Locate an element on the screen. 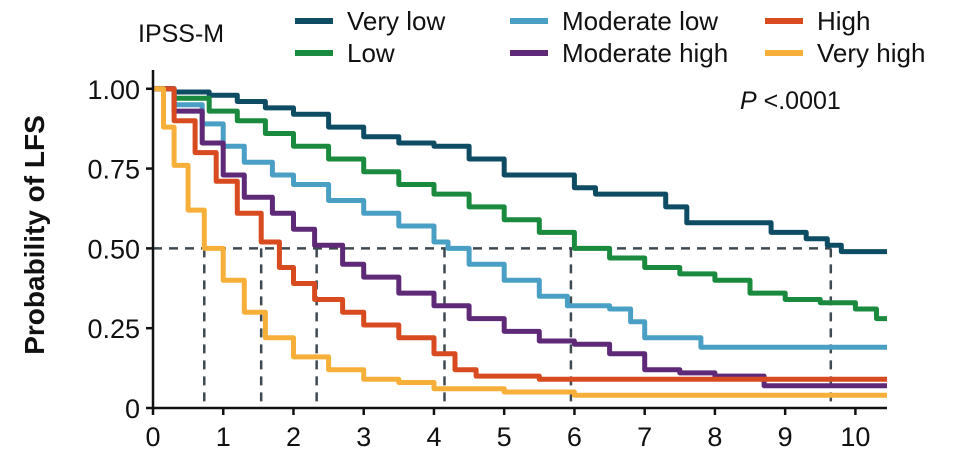 Image resolution: width=958 pixels, height=454 pixels. x-tick-label-1: 1 is located at coordinates (223, 437).